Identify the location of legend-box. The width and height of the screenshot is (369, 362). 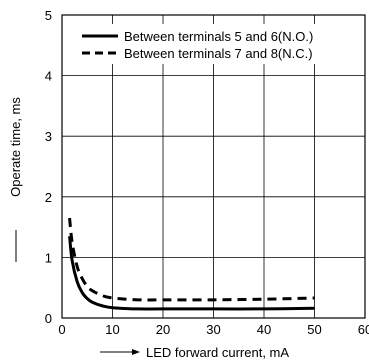
(218, 44).